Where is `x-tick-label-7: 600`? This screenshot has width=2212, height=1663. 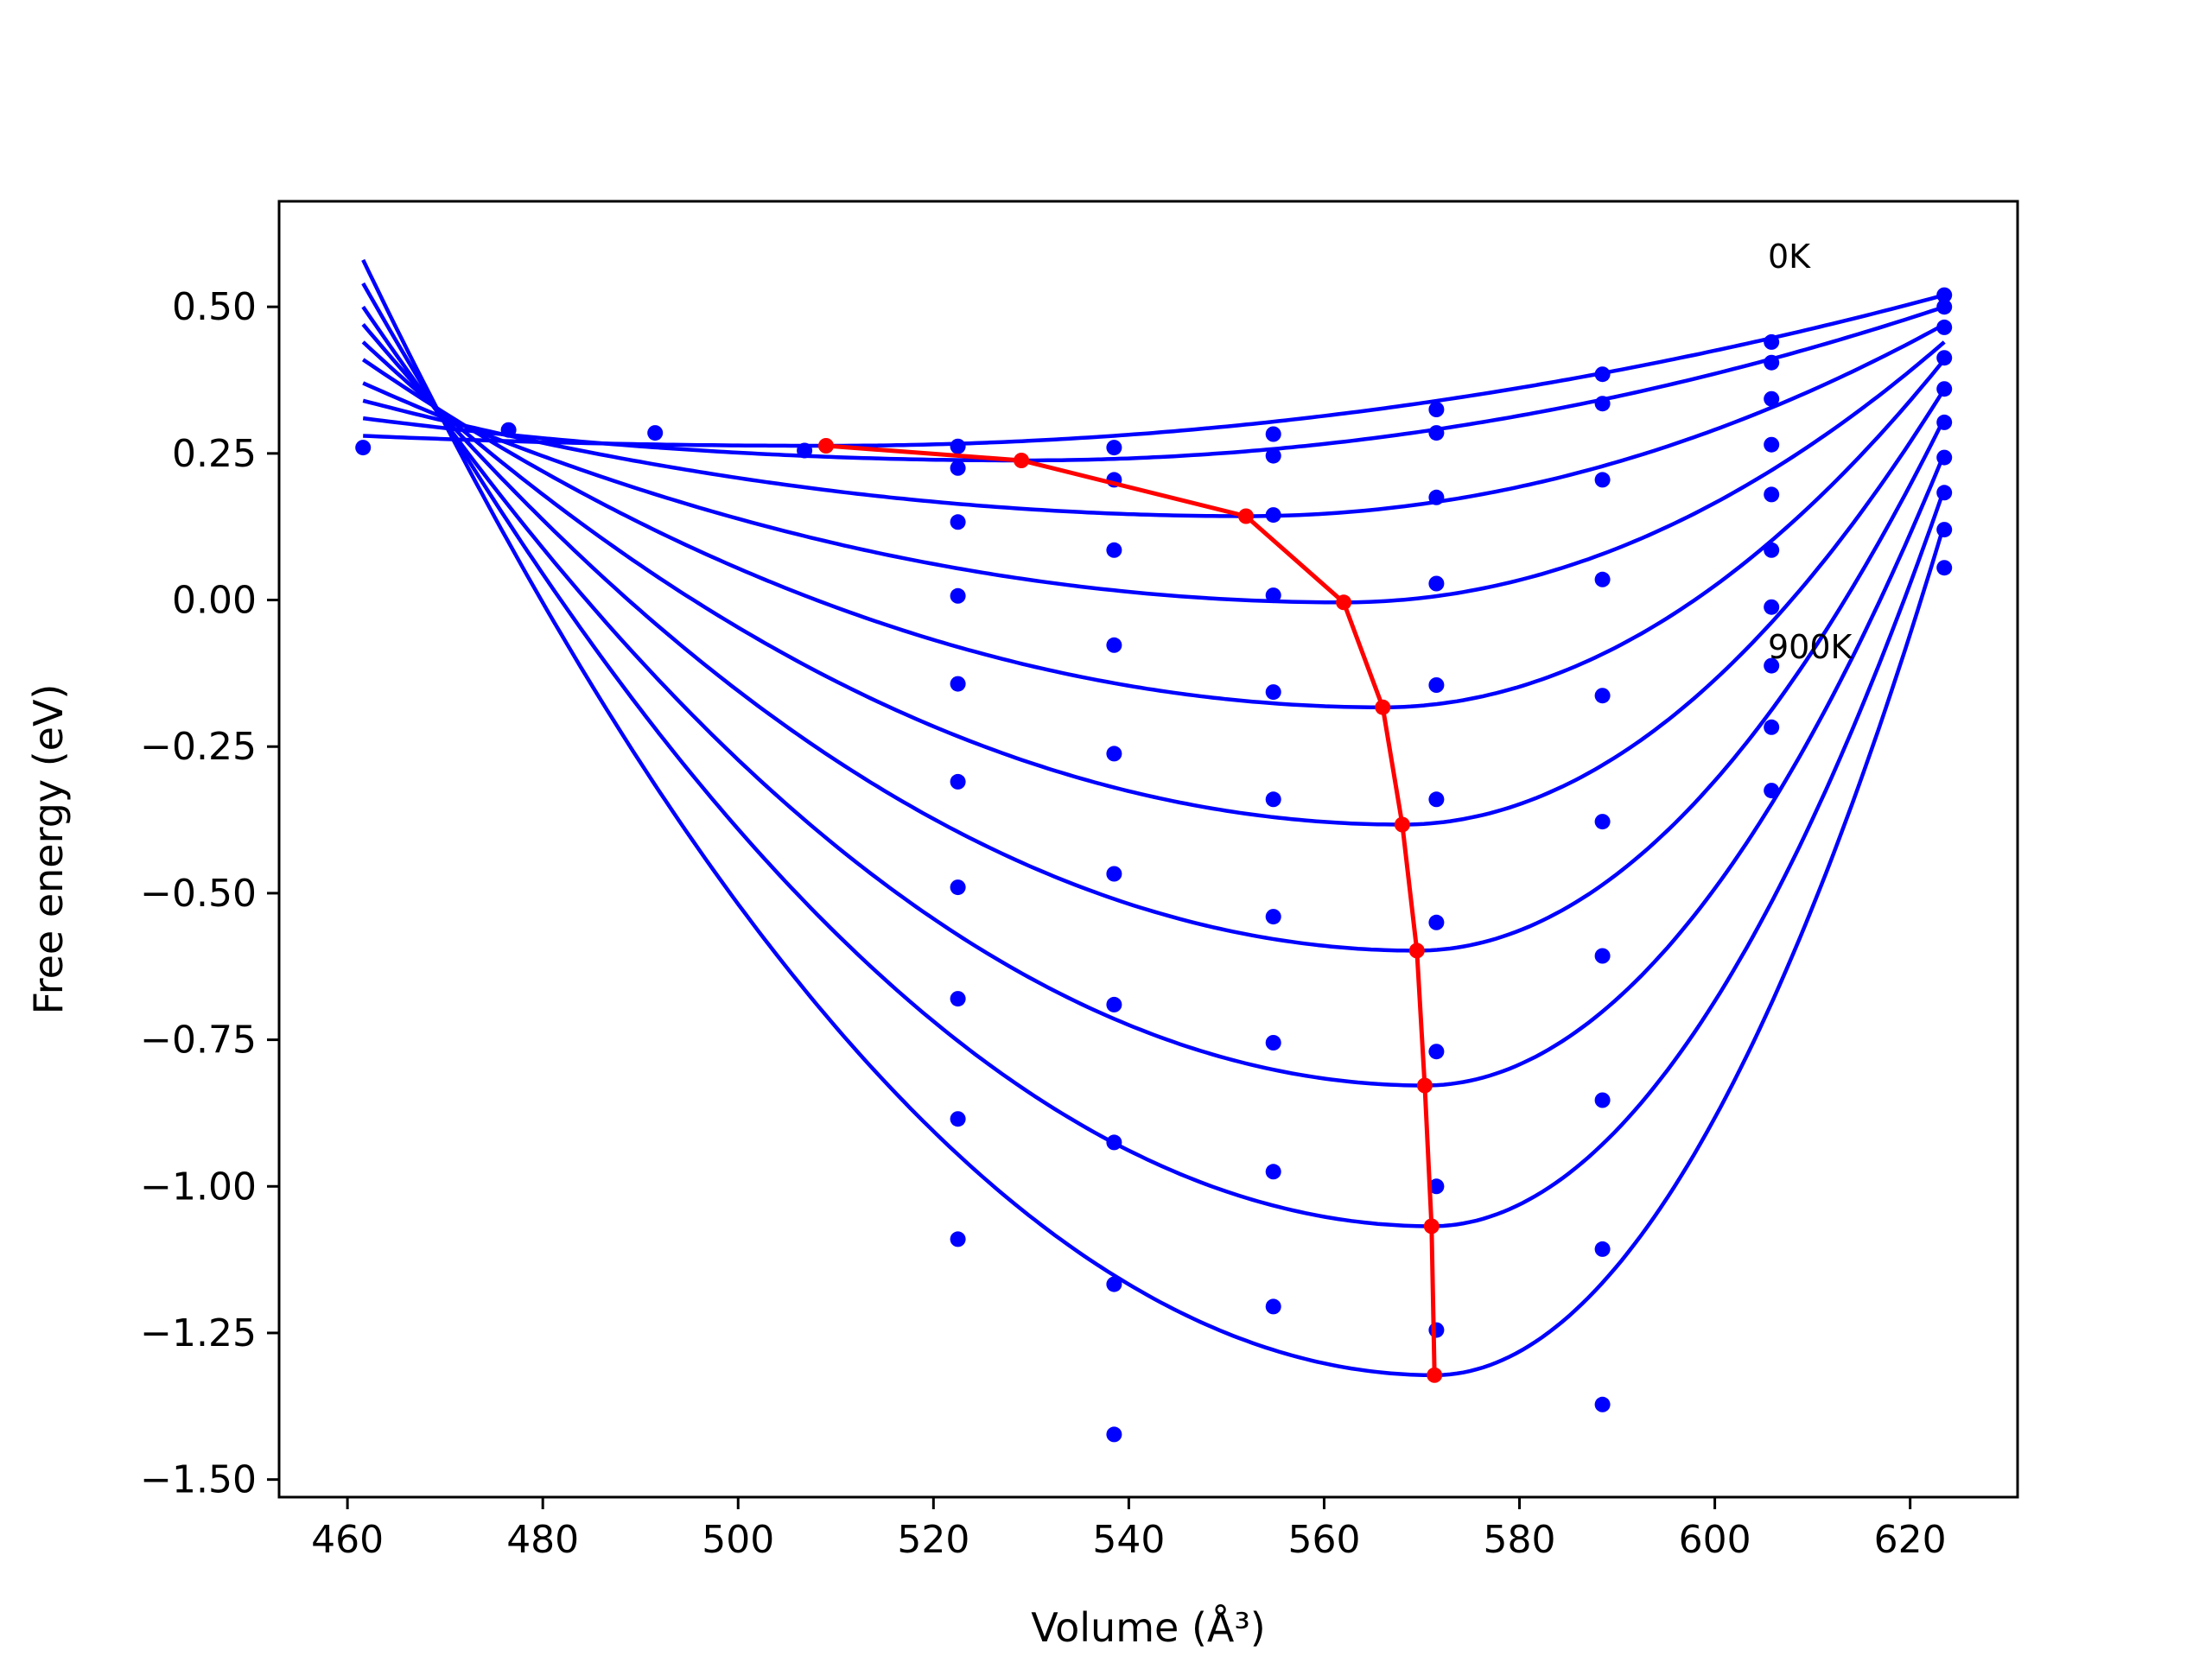
x-tick-label-7: 600 is located at coordinates (1715, 1540).